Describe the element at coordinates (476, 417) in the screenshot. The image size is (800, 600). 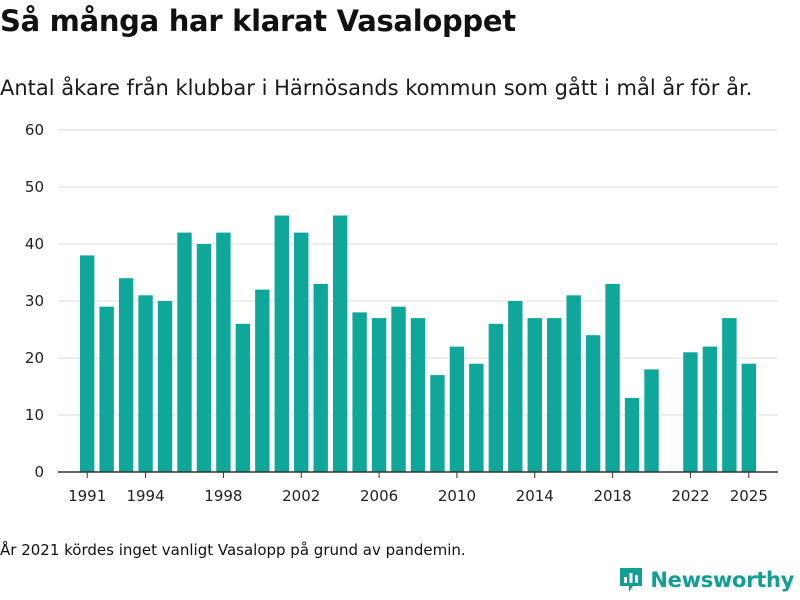
I see `bar-2011` at that location.